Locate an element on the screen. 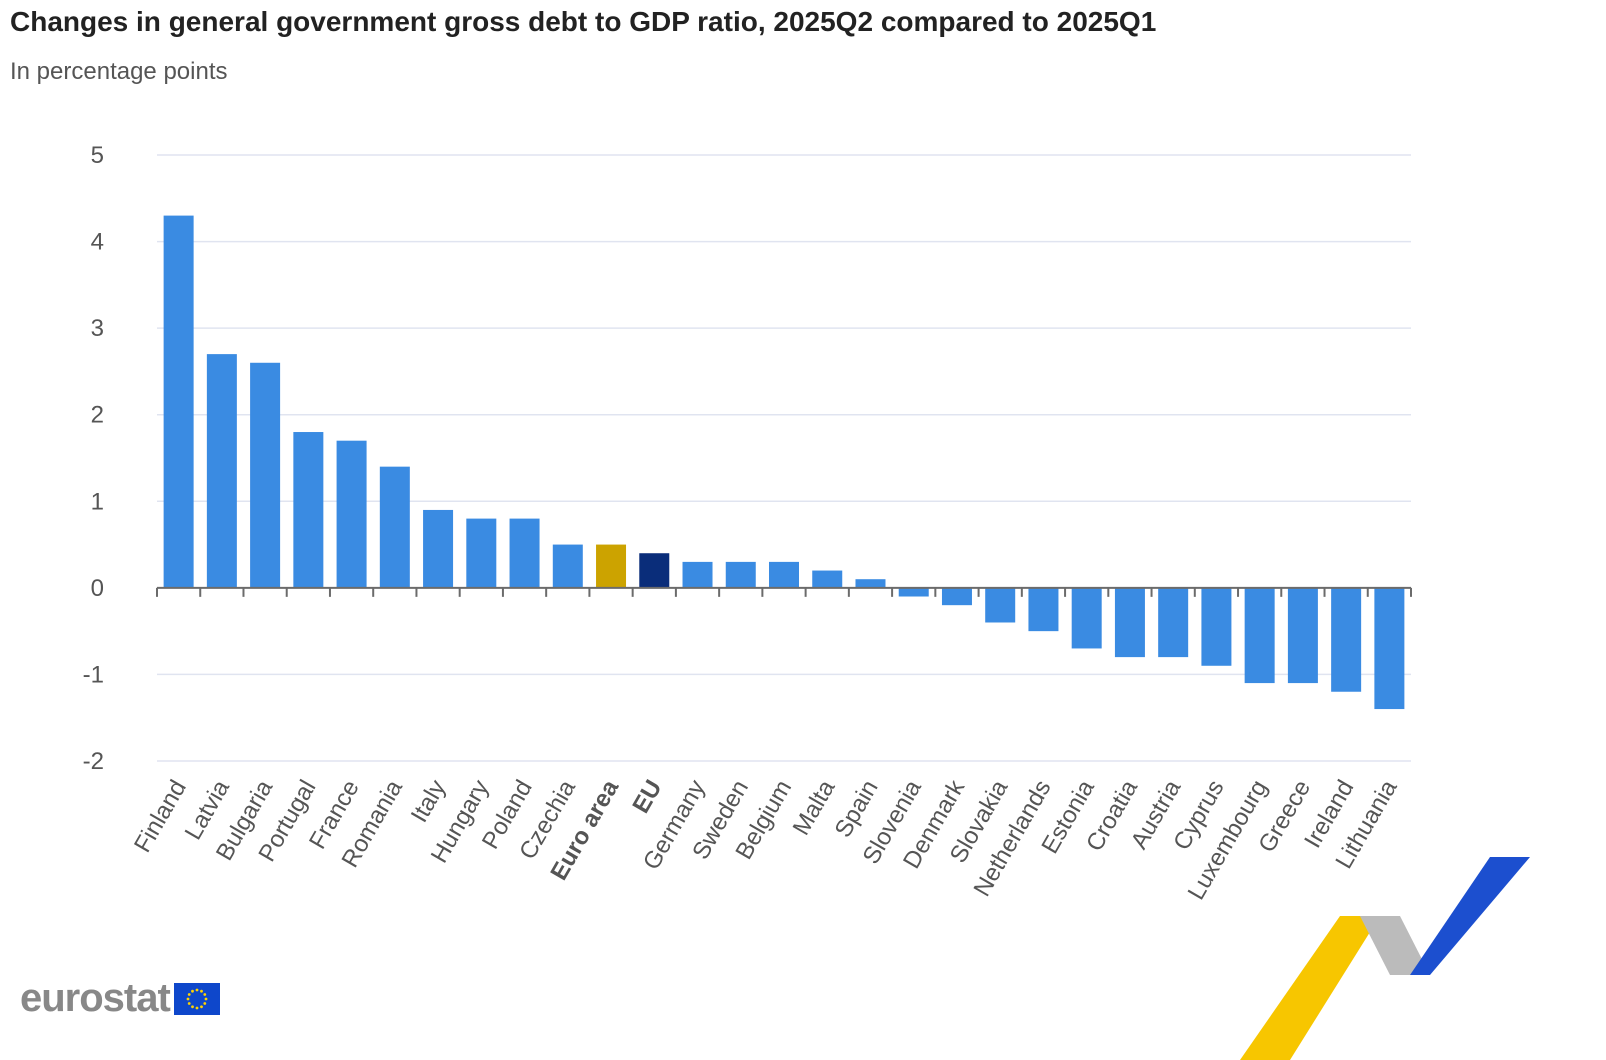 This screenshot has height=1060, width=1606. swoosh-blue is located at coordinates (1470, 916).